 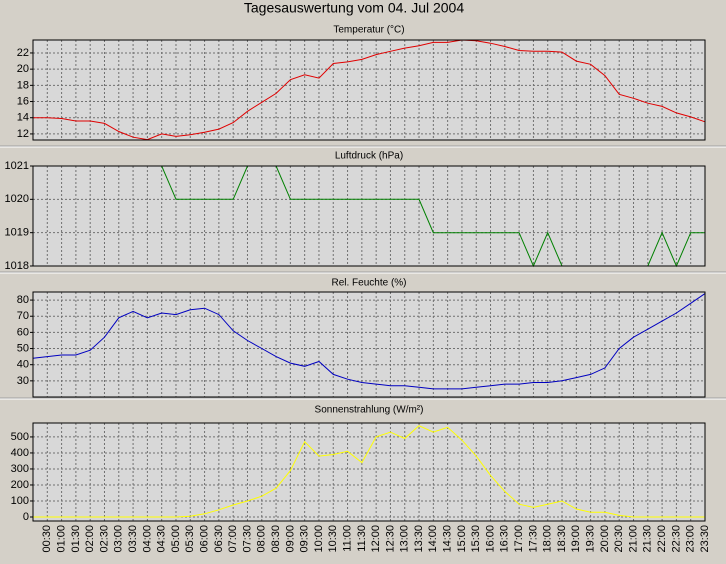 I want to click on y-tick-label: 60, so click(x=23, y=332).